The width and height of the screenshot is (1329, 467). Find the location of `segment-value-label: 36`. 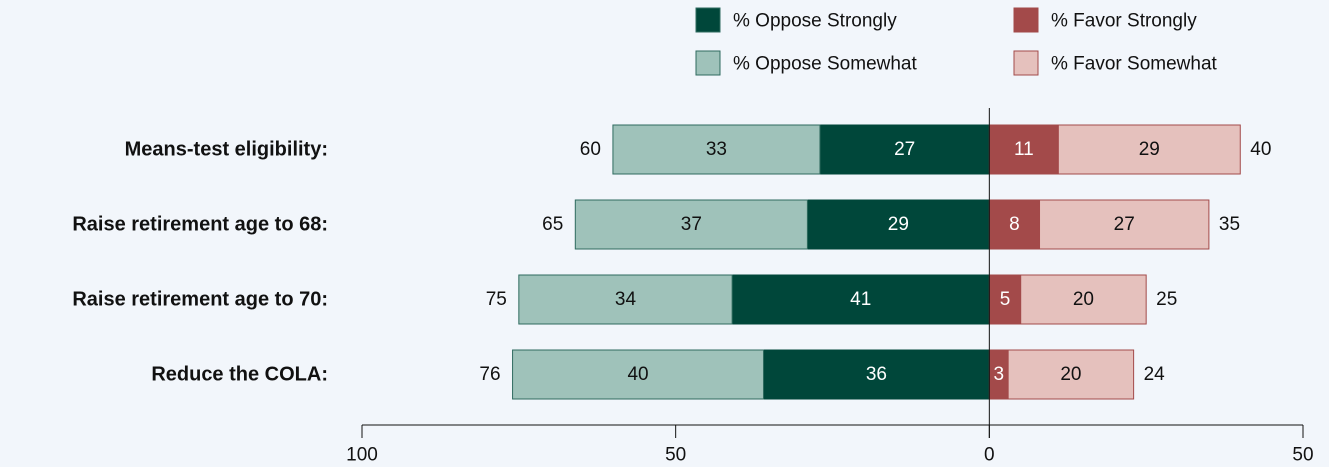

segment-value-label: 36 is located at coordinates (876, 374).